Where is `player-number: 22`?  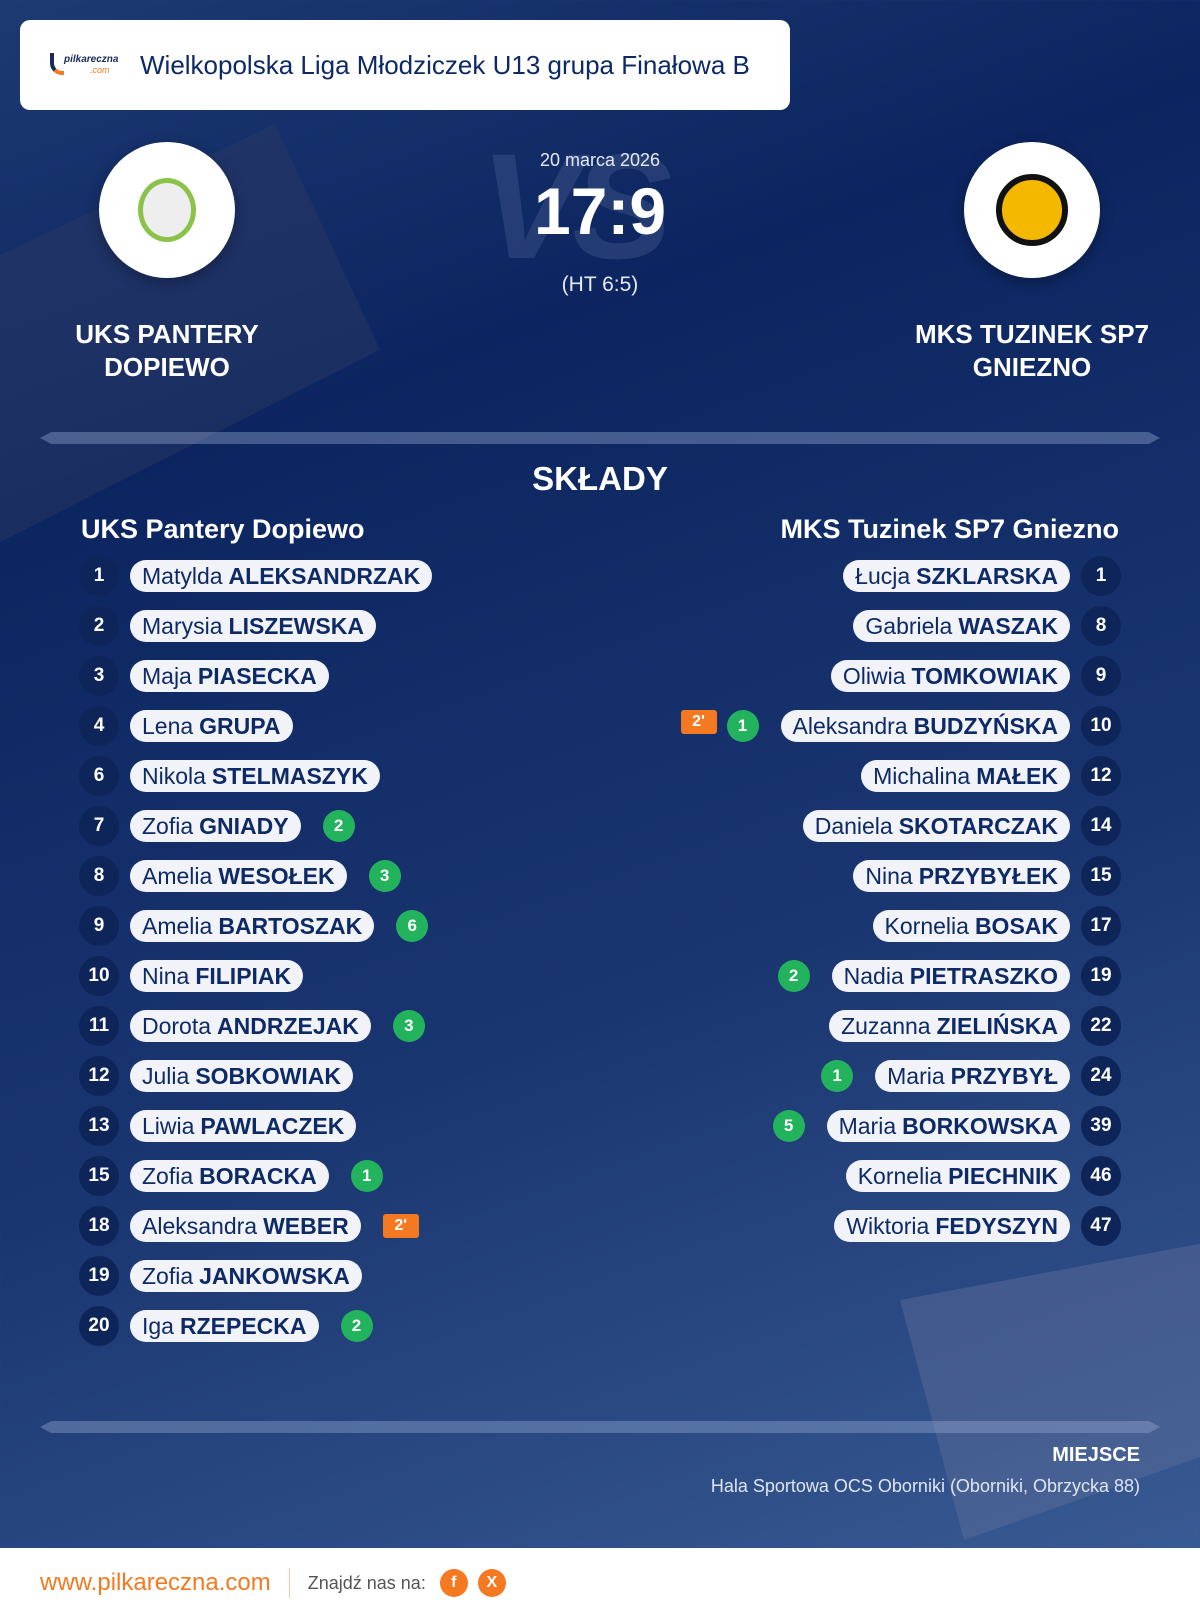
player-number: 22 is located at coordinates (1101, 1026).